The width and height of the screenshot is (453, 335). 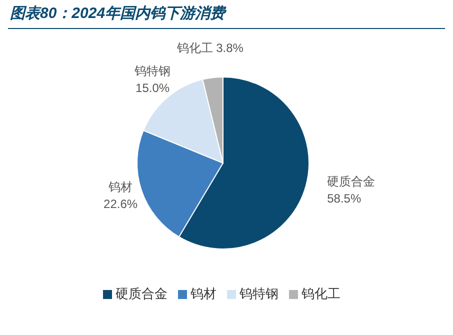 What do you see at coordinates (259, 293) in the screenshot?
I see `legend-label: 钨特钢` at bounding box center [259, 293].